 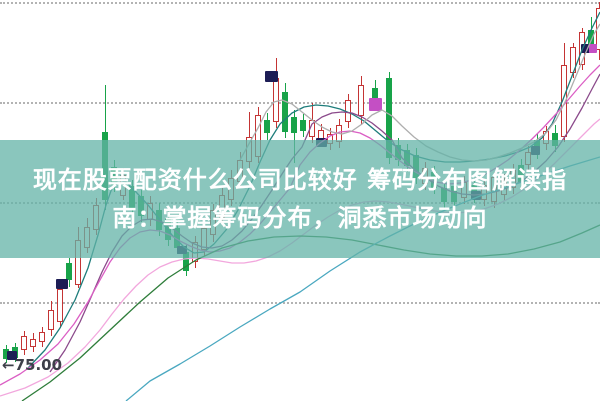 I want to click on banner-line-1: 现在股票配资什么公司比较好 筹码分布图解读指, so click(x=300, y=180).